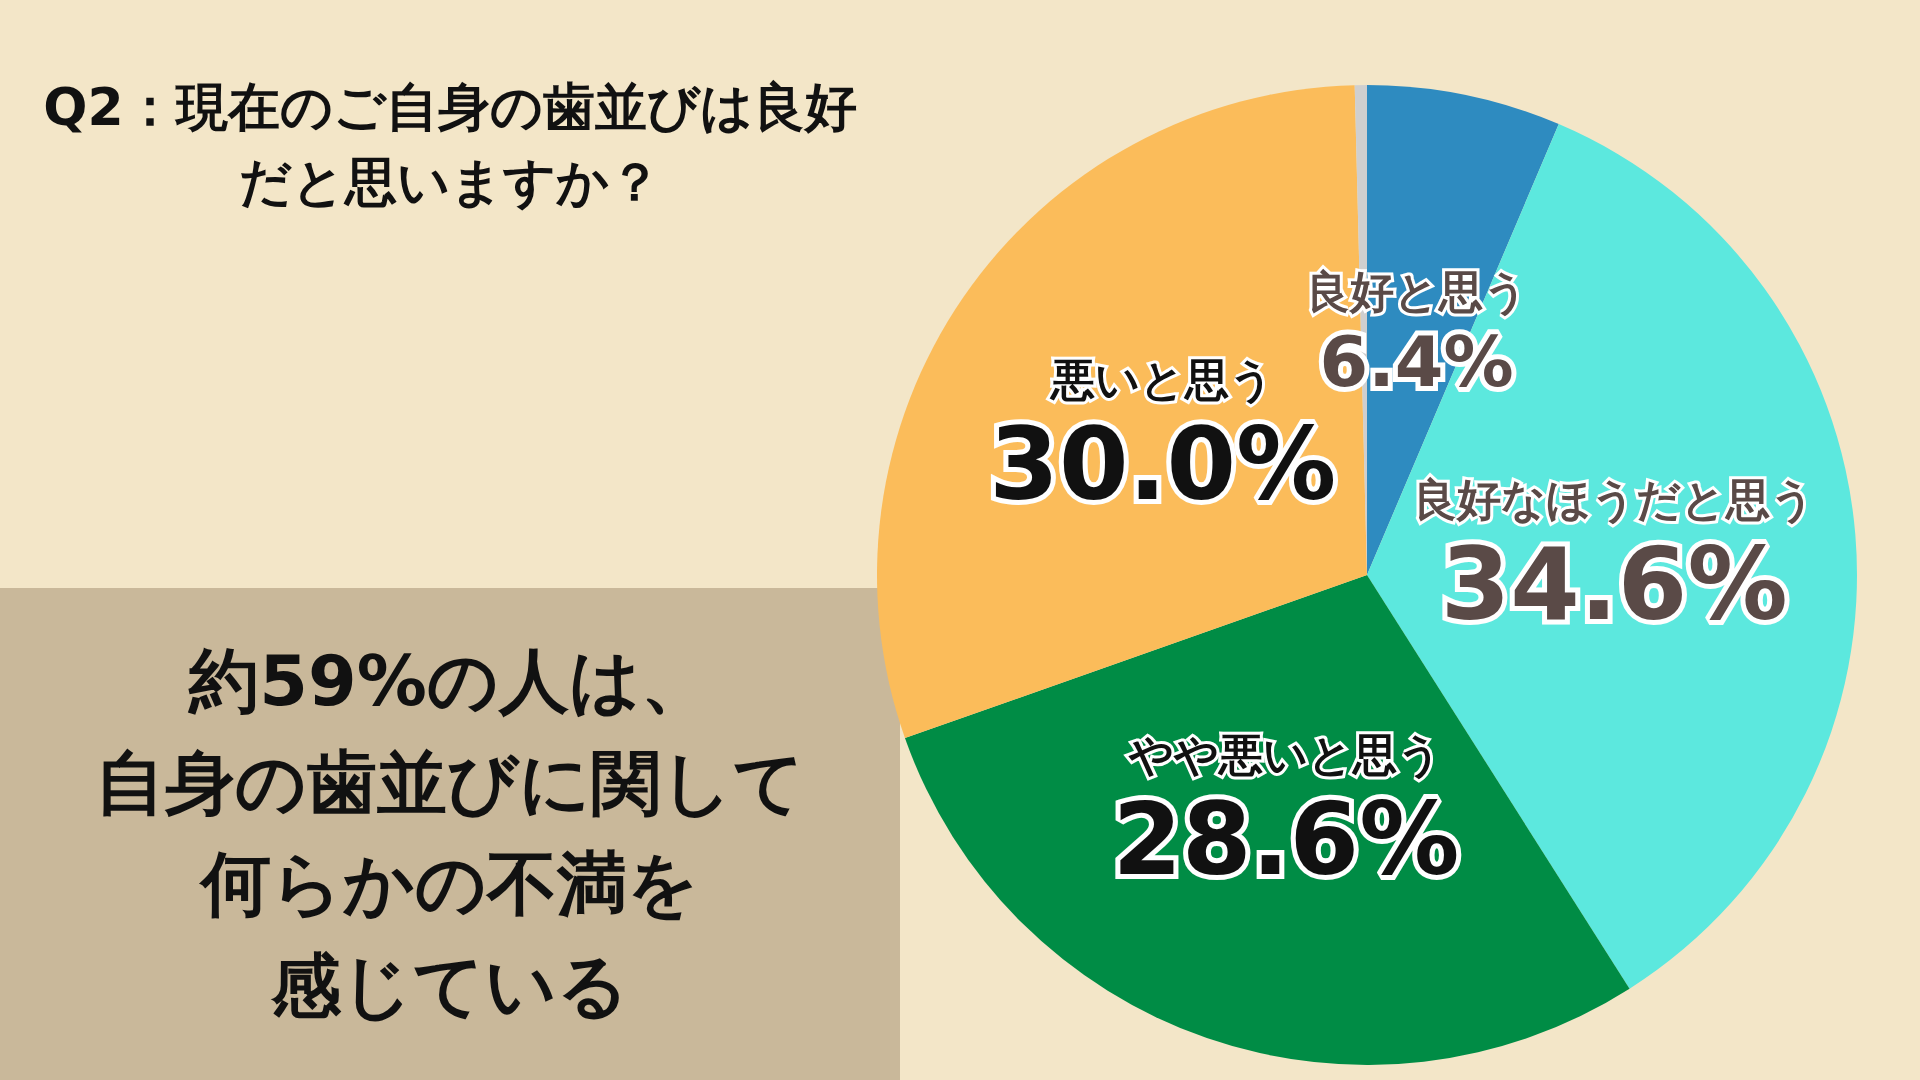 The image size is (1920, 1080). Describe the element at coordinates (450, 884) in the screenshot. I see `text: 何らかの不満を` at that location.